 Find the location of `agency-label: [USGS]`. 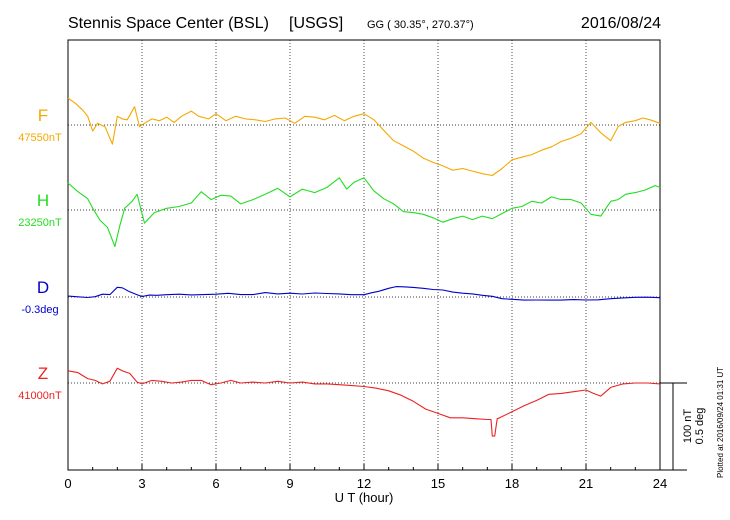

agency-label: [USGS] is located at coordinates (316, 23).